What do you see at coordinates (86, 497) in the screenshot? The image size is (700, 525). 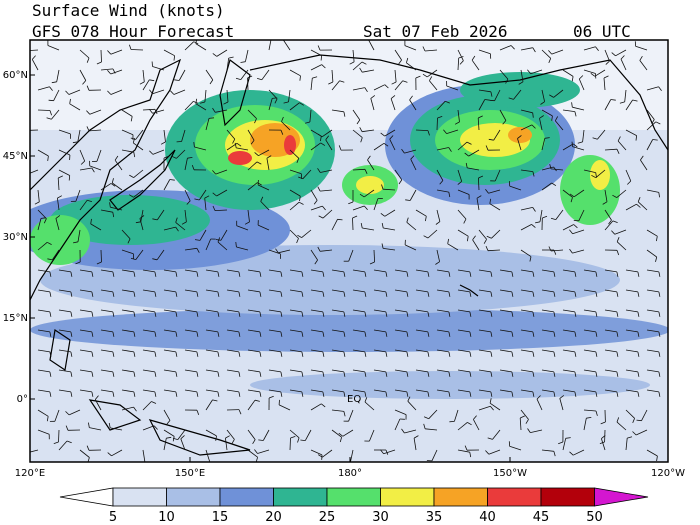 I see `colorbar-low-triangle` at bounding box center [86, 497].